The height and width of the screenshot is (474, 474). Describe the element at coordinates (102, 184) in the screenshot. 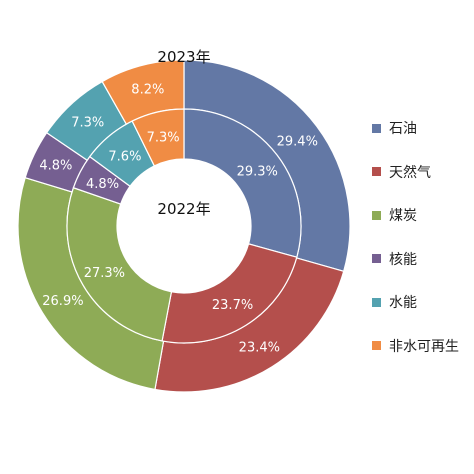

I see `inner-label-nuclear: 4.8%` at that location.